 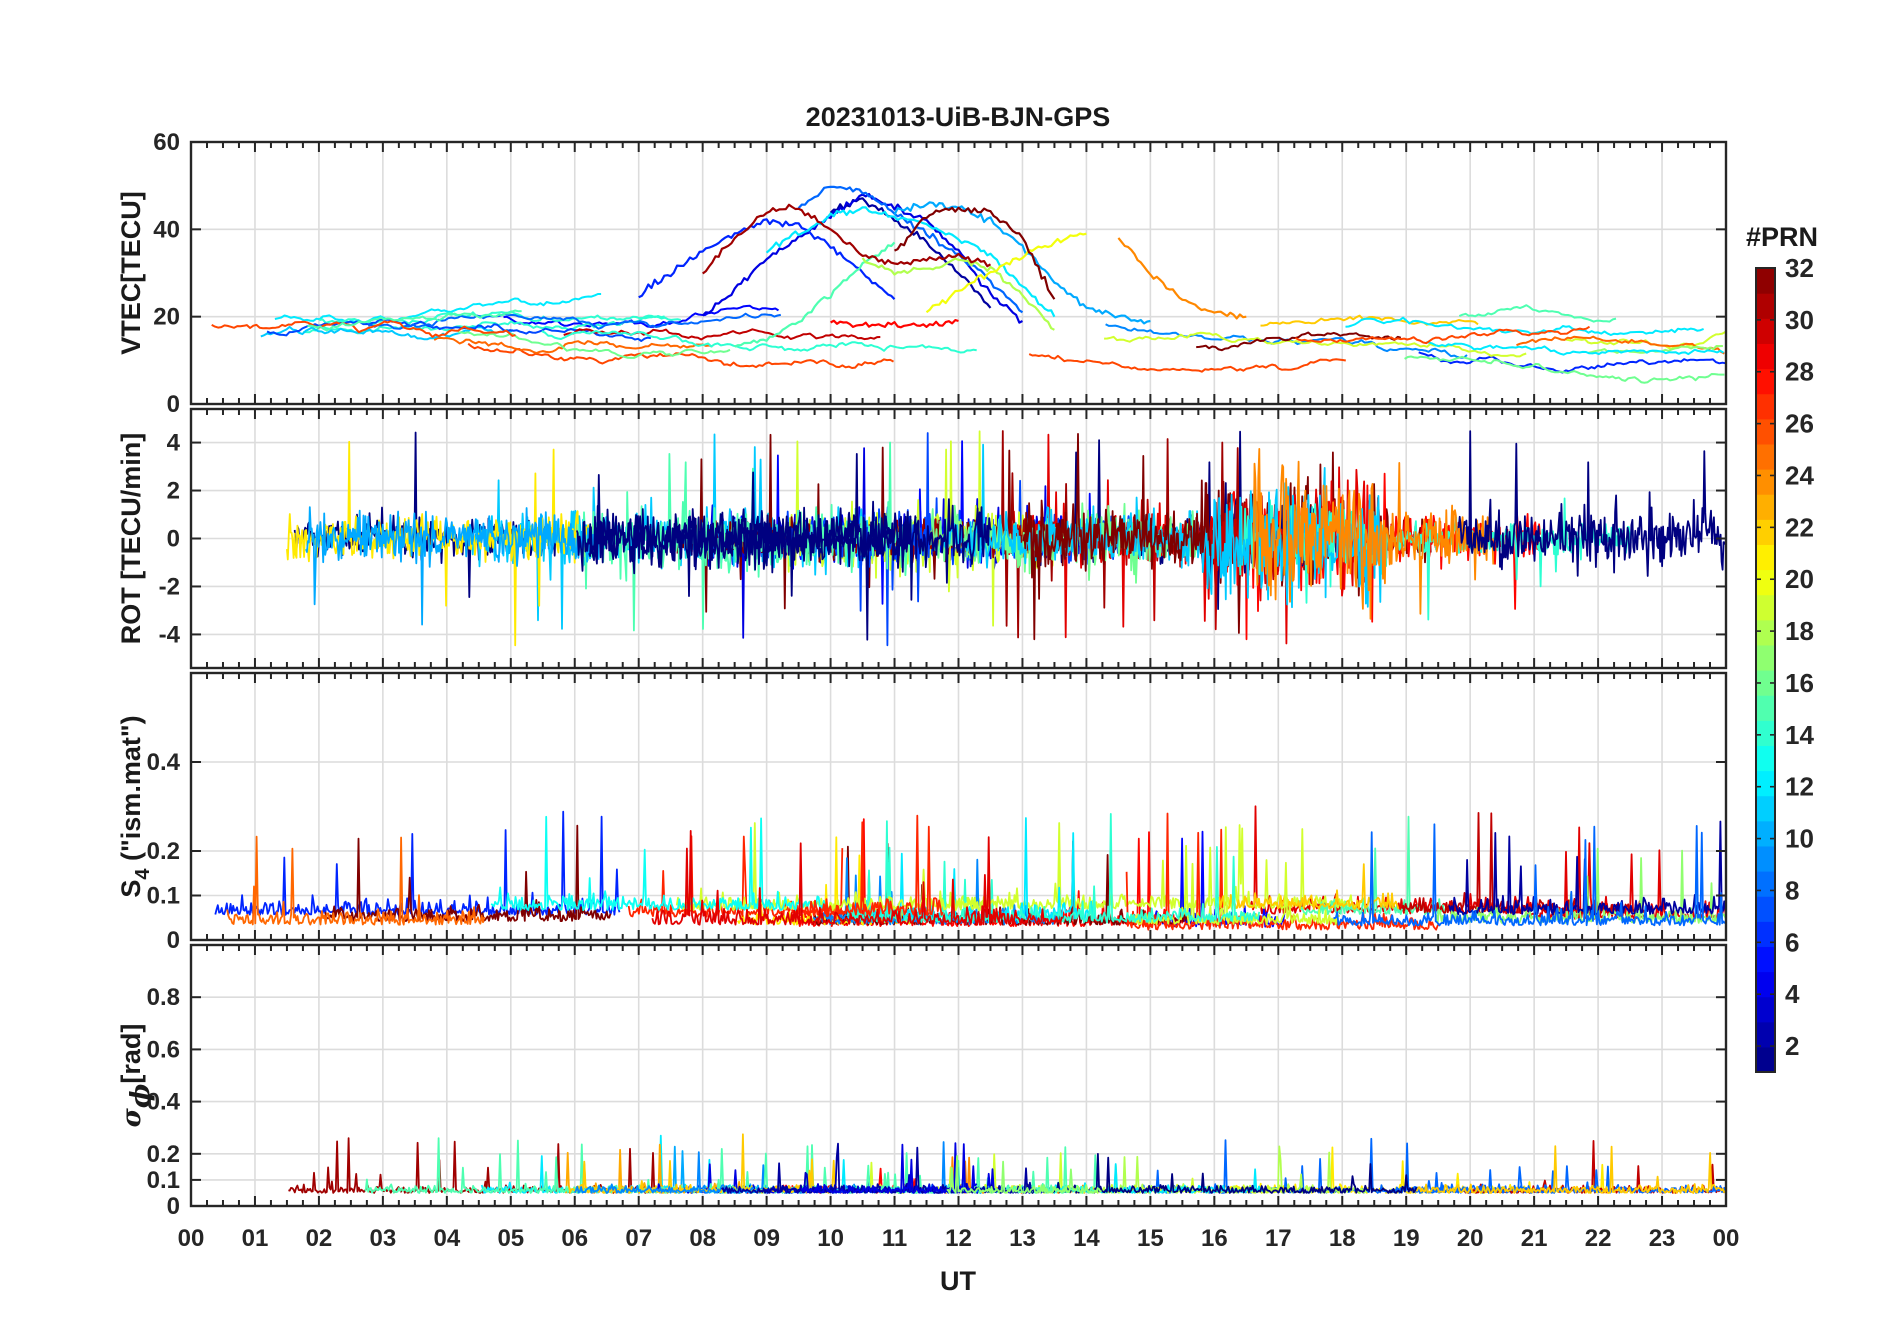 I want to click on colorbar-tick-label: 26, so click(x=1799, y=424).